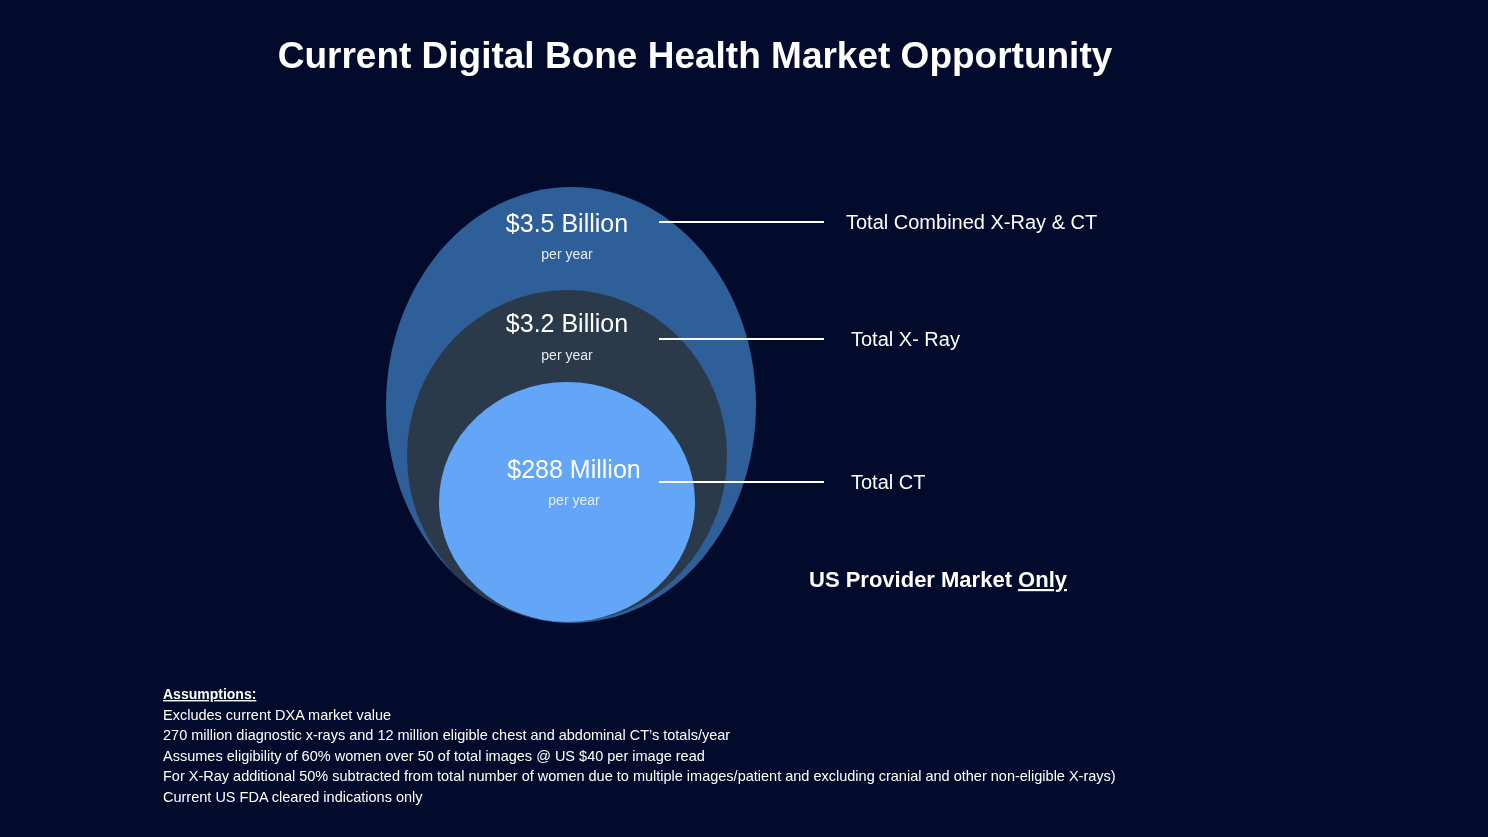  Describe the element at coordinates (888, 482) in the screenshot. I see `category-label: Total CT` at that location.